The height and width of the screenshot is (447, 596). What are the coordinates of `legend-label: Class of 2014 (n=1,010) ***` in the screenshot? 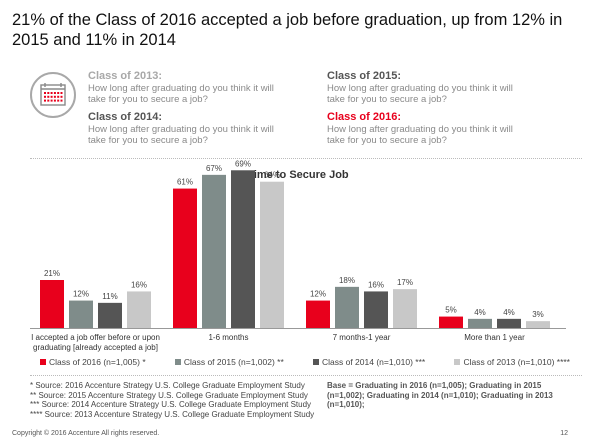 It's located at (373, 362).